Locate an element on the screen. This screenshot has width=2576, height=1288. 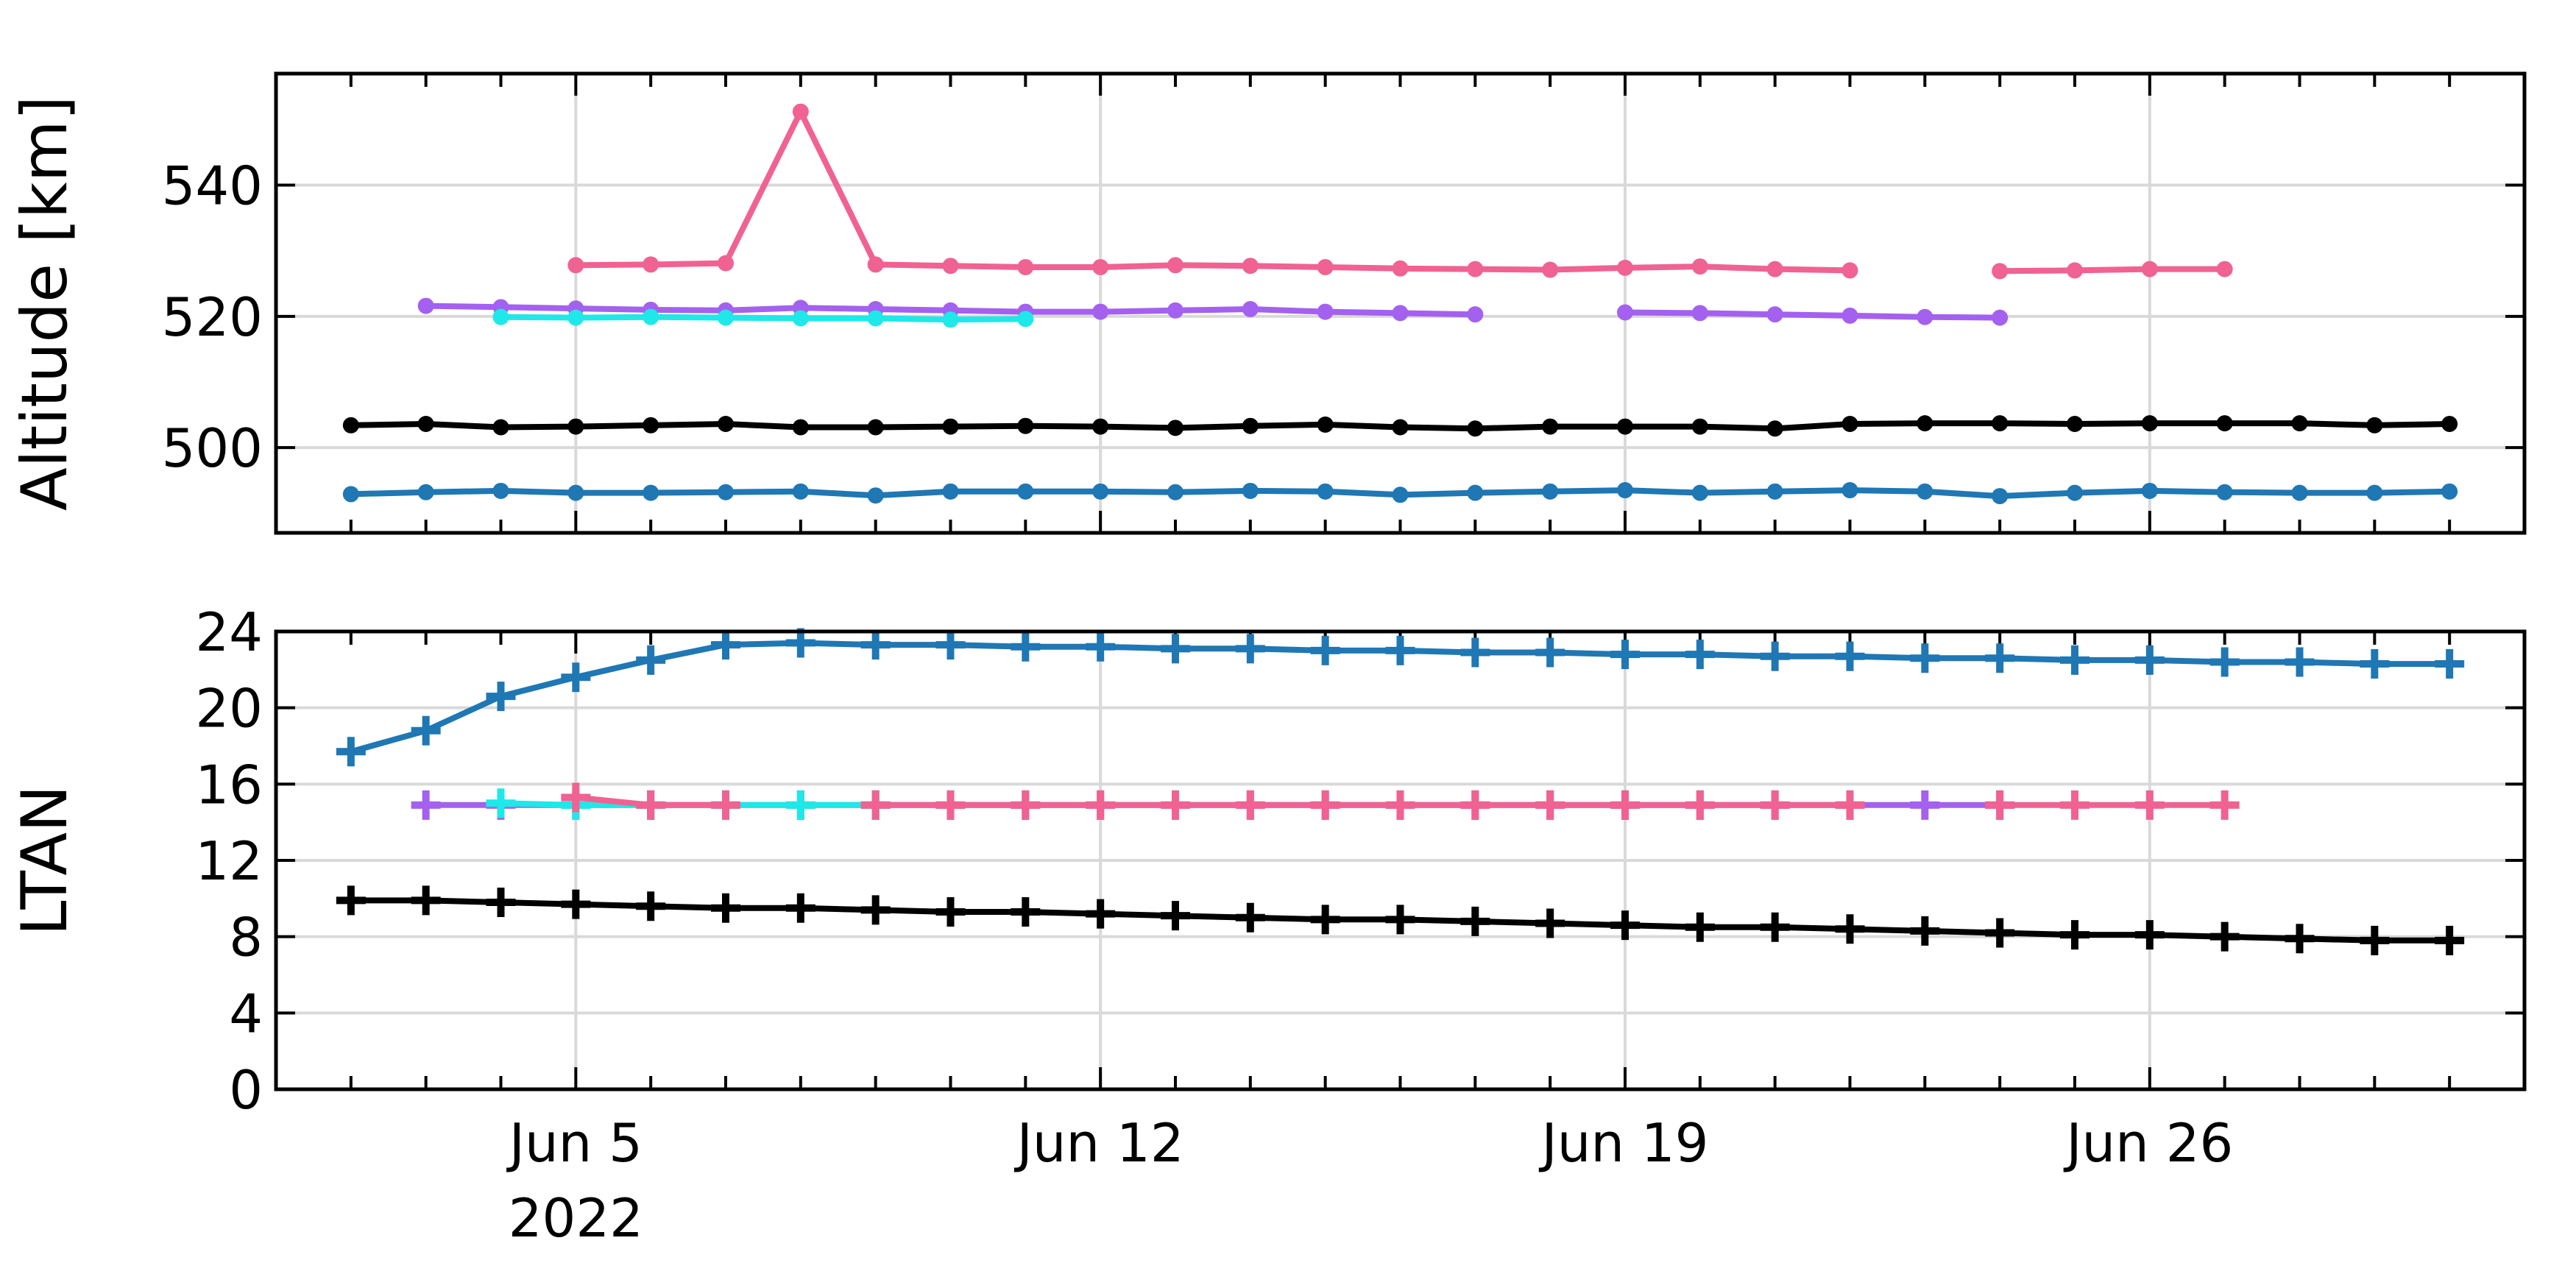
x-tick-label: Jun 26 is located at coordinates (2148, 1143).